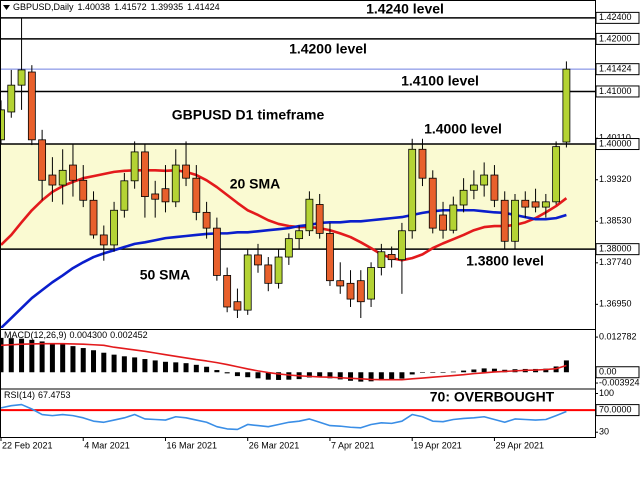  Describe the element at coordinates (328, 49) in the screenshot. I see `level-label: 1.4200 level` at that location.